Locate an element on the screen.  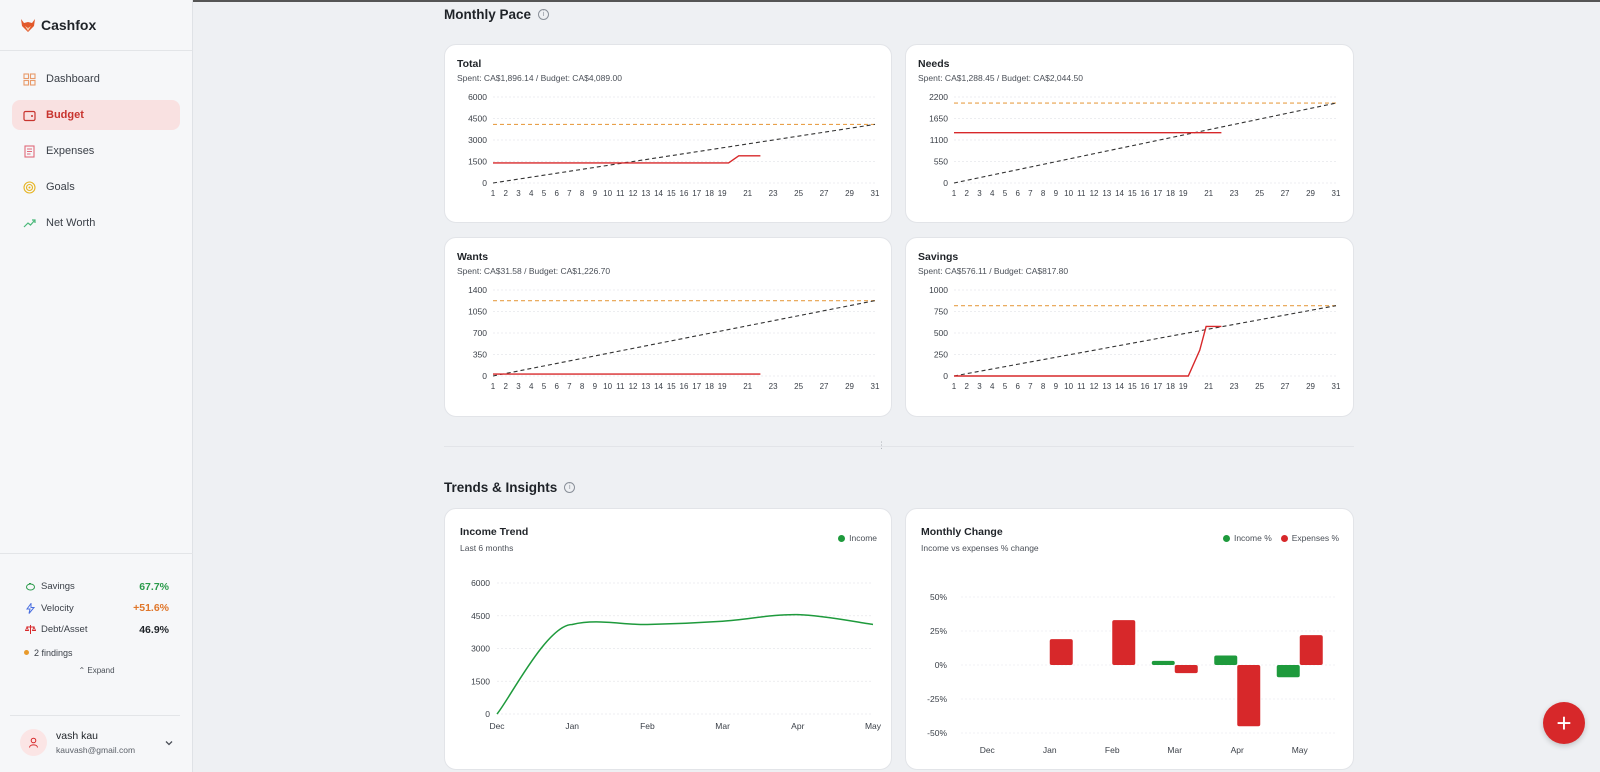
legend-label: Expenses % is located at coordinates (1315, 538).